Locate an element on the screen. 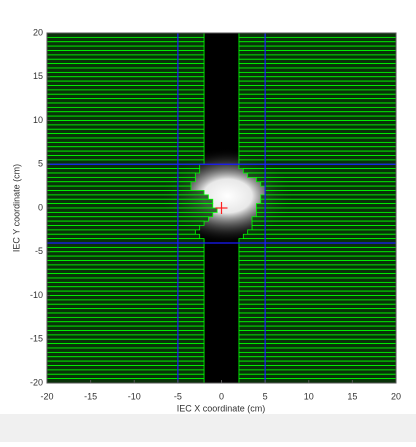  y-tick-label: 15 is located at coordinates (38, 76).